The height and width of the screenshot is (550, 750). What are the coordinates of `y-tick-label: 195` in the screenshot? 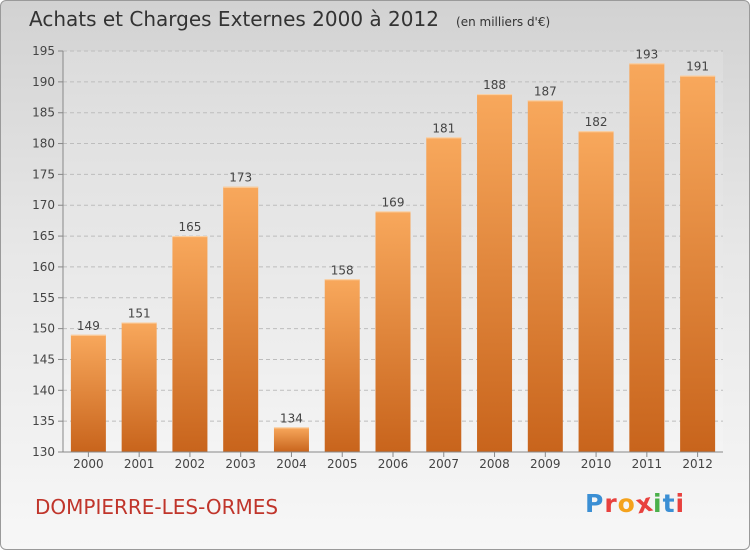 It's located at (43, 51).